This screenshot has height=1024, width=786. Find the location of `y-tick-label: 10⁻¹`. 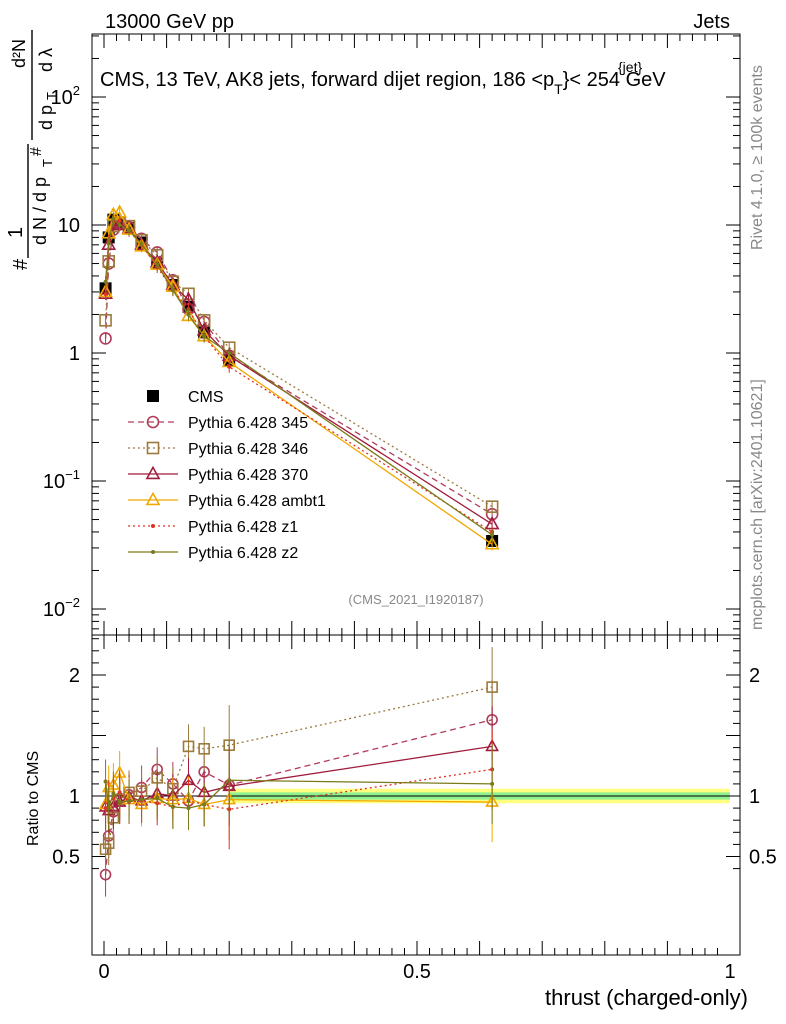

y-tick-label: 10⁻¹ is located at coordinates (61, 480).